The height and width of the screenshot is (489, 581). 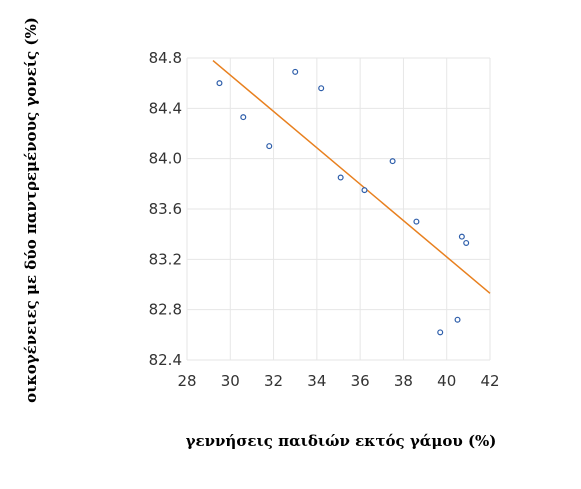 I want to click on x-tick-label: 32, so click(x=273, y=381).